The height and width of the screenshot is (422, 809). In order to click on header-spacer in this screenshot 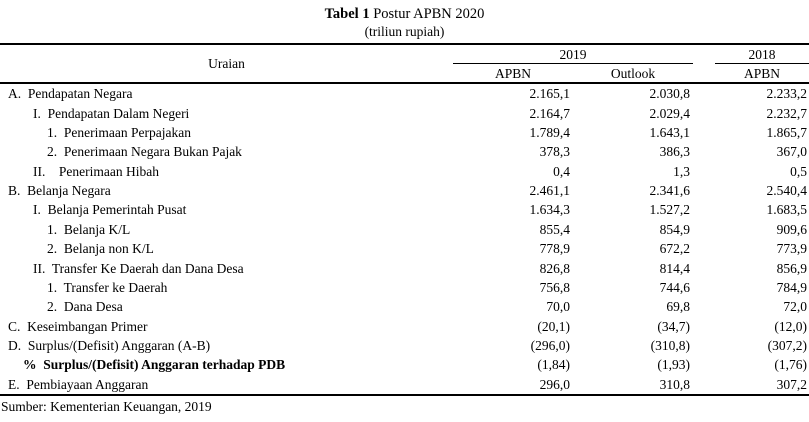, I will do `click(704, 64)`.